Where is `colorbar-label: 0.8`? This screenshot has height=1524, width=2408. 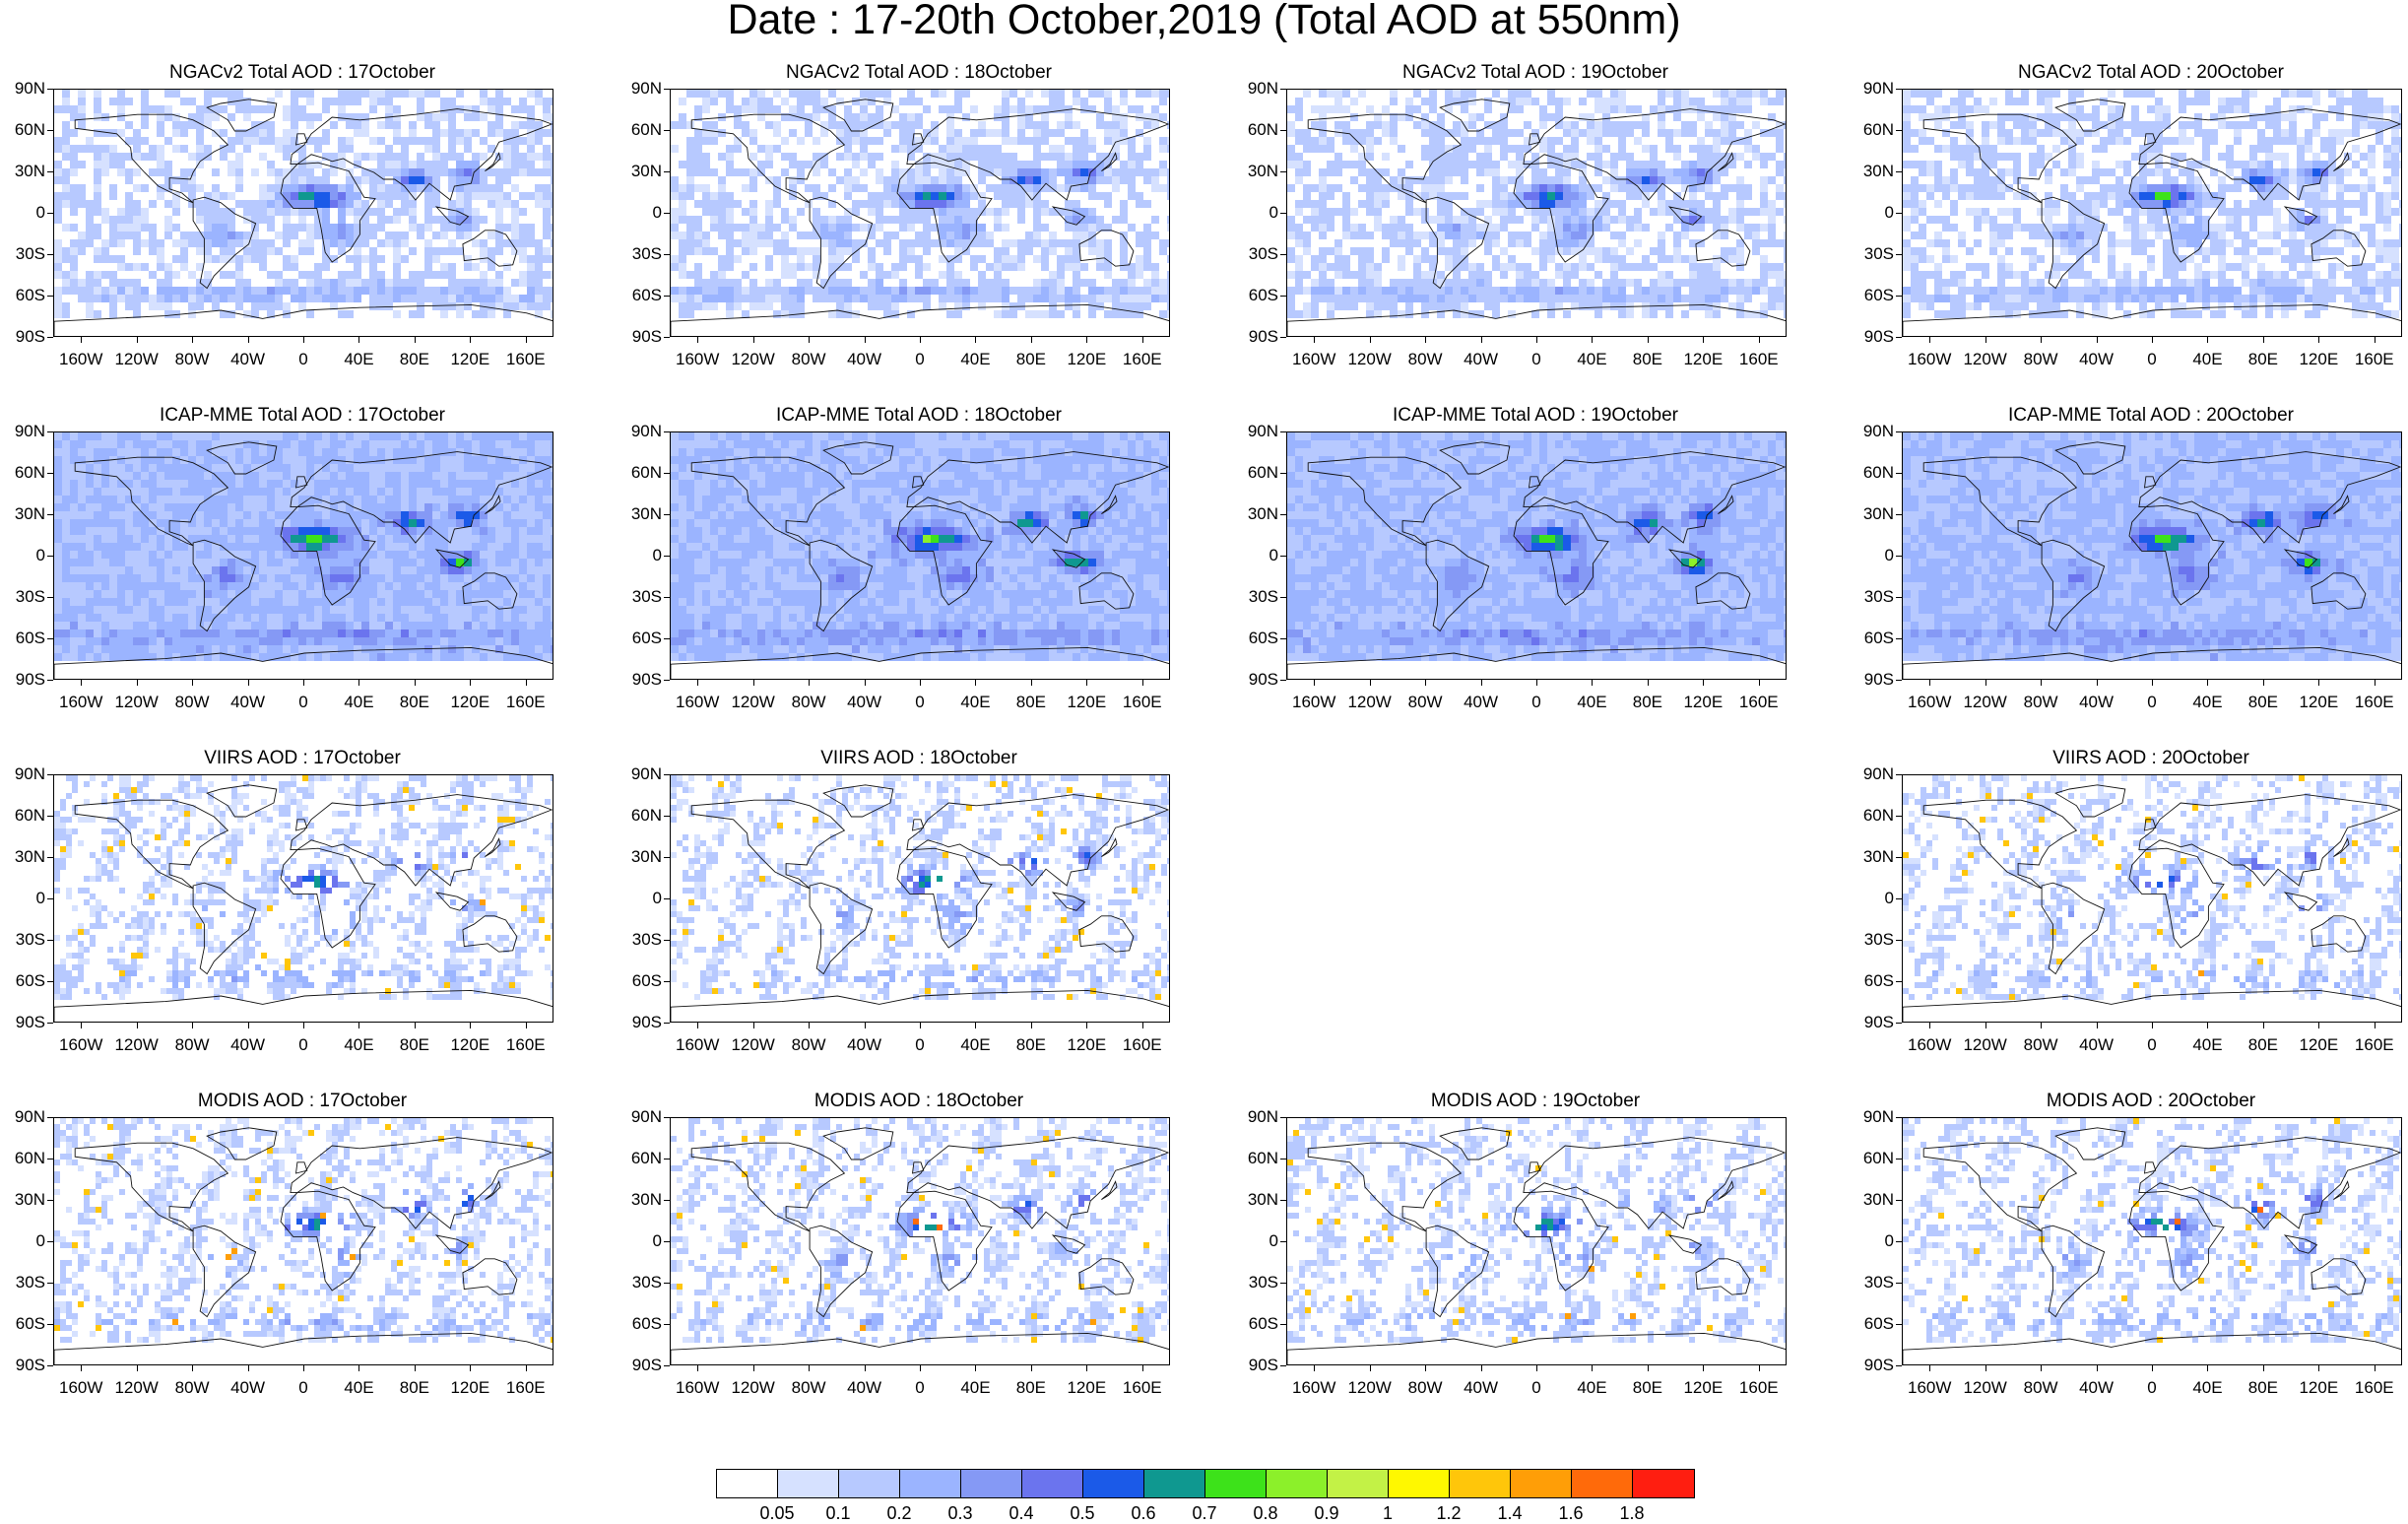
colorbar-label: 0.8 is located at coordinates (1266, 1513).